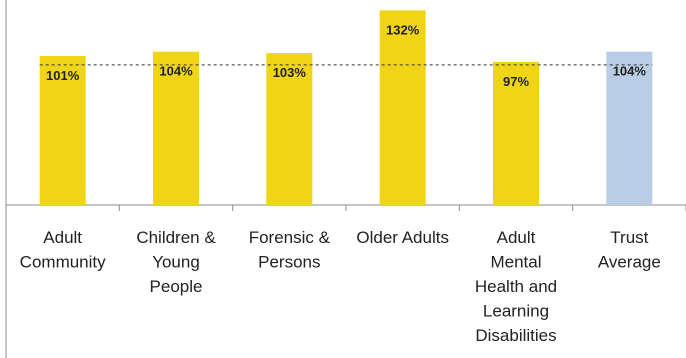 This screenshot has width=686, height=358. Describe the element at coordinates (290, 72) in the screenshot. I see `data-label: 103%` at that location.